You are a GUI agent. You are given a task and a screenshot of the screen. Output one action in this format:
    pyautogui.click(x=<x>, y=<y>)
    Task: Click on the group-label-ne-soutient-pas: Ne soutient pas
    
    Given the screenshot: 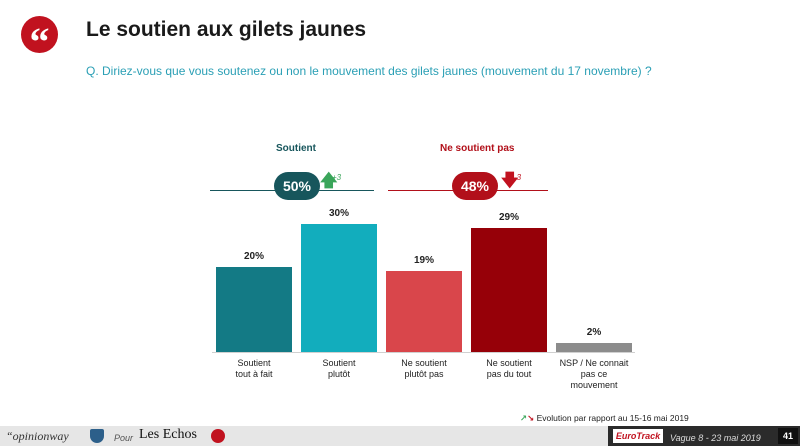 What is the action you would take?
    pyautogui.click(x=477, y=148)
    